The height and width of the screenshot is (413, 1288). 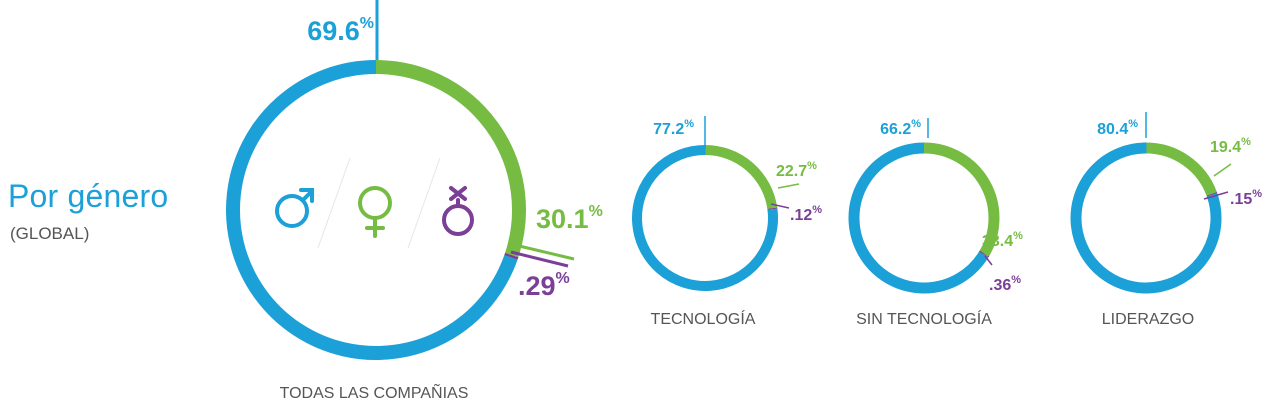 I want to click on slice-other, so click(x=511, y=256).